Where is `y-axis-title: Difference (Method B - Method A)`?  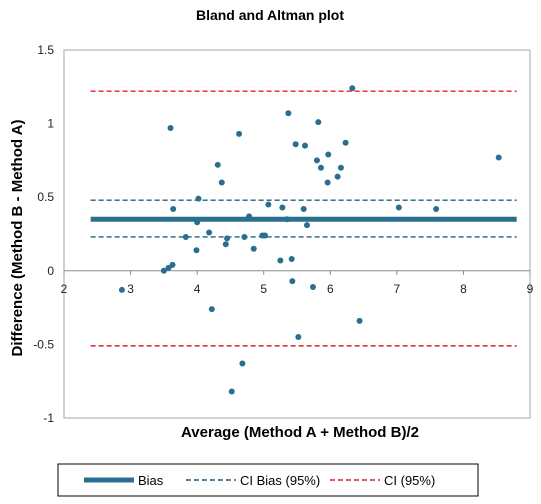
y-axis-title: Difference (Method B - Method A) is located at coordinates (17, 238).